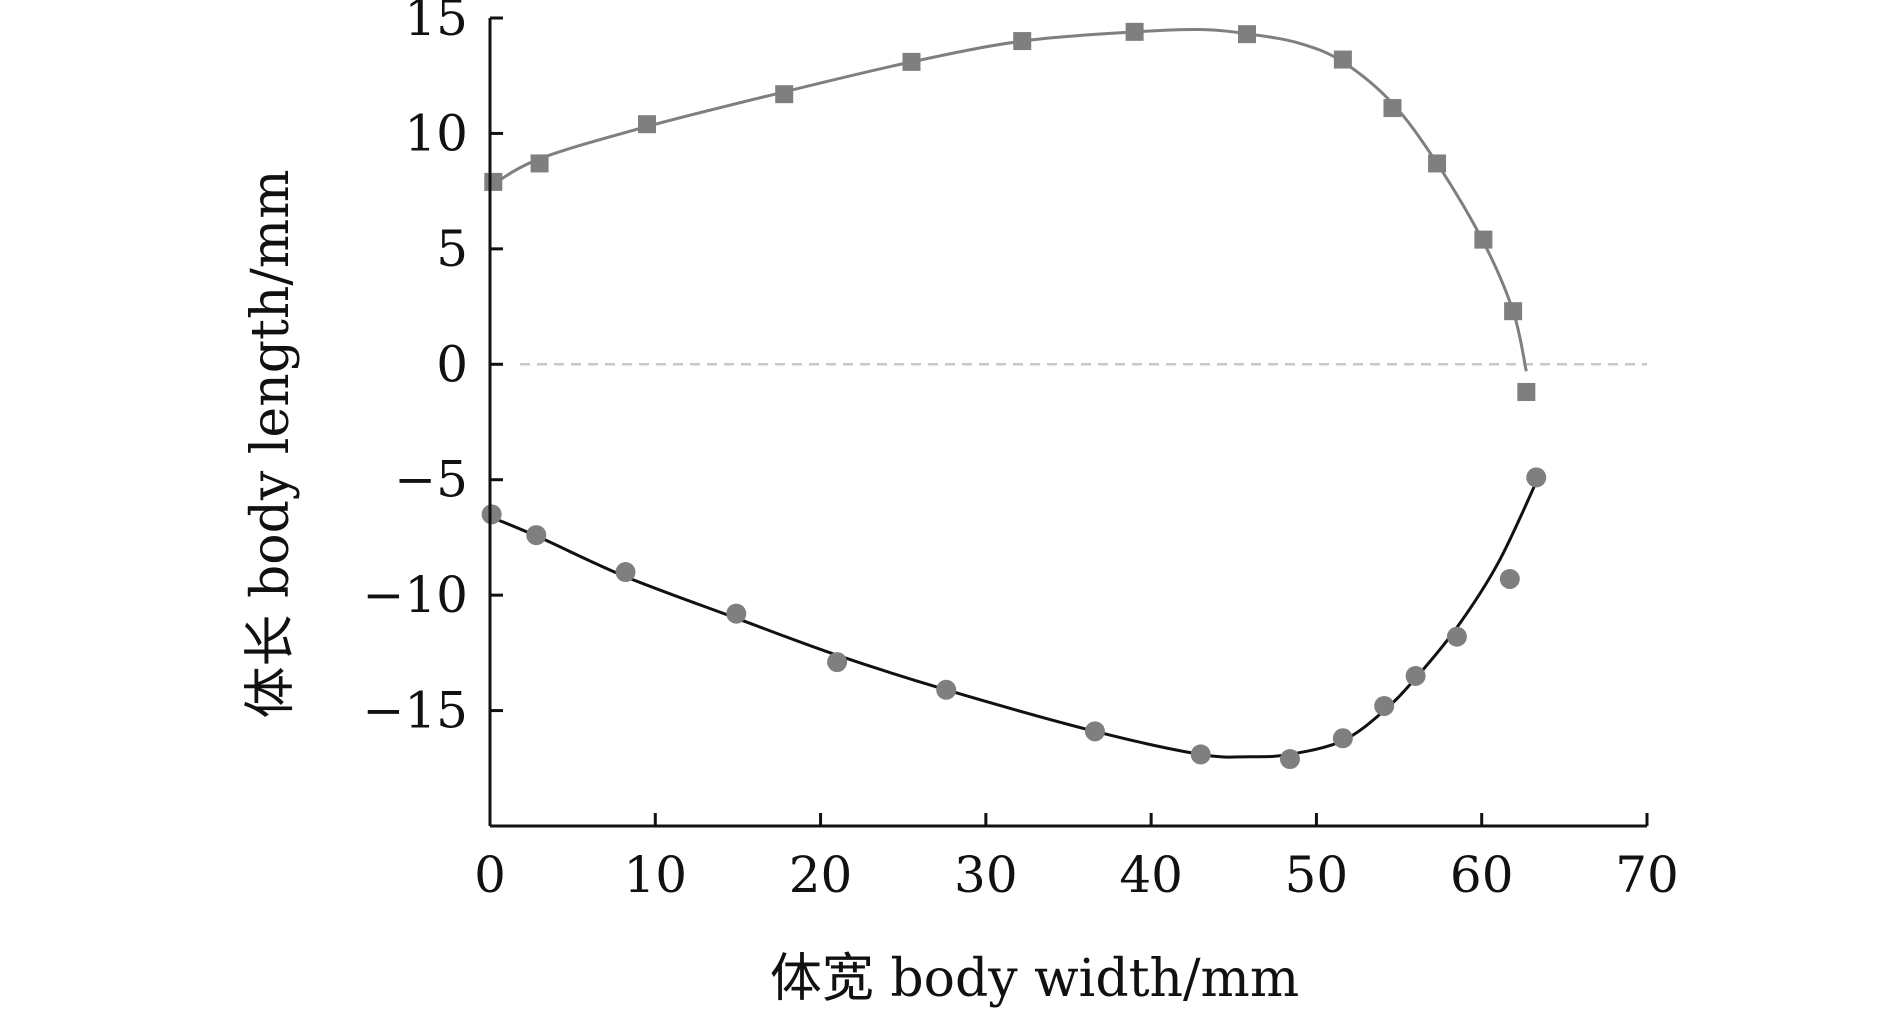 This screenshot has height=1013, width=1890. What do you see at coordinates (1034, 979) in the screenshot?
I see `x-axis-title: 体宽 body width/mm` at bounding box center [1034, 979].